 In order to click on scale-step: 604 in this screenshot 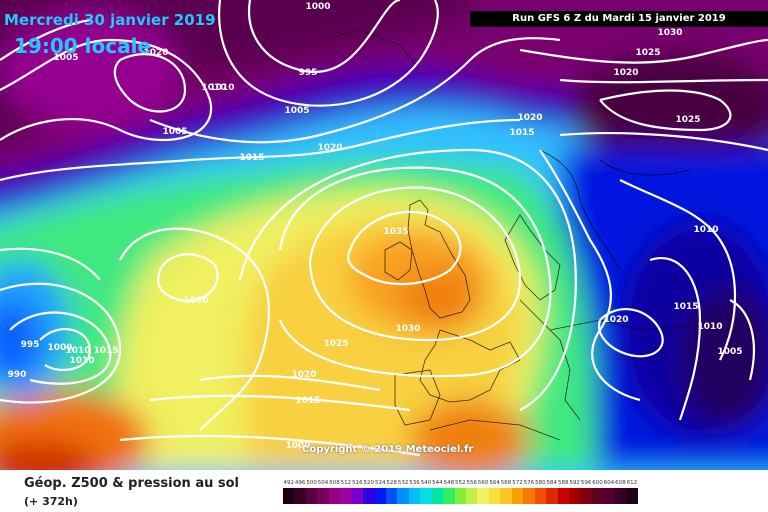, I will do `click(609, 493)`.